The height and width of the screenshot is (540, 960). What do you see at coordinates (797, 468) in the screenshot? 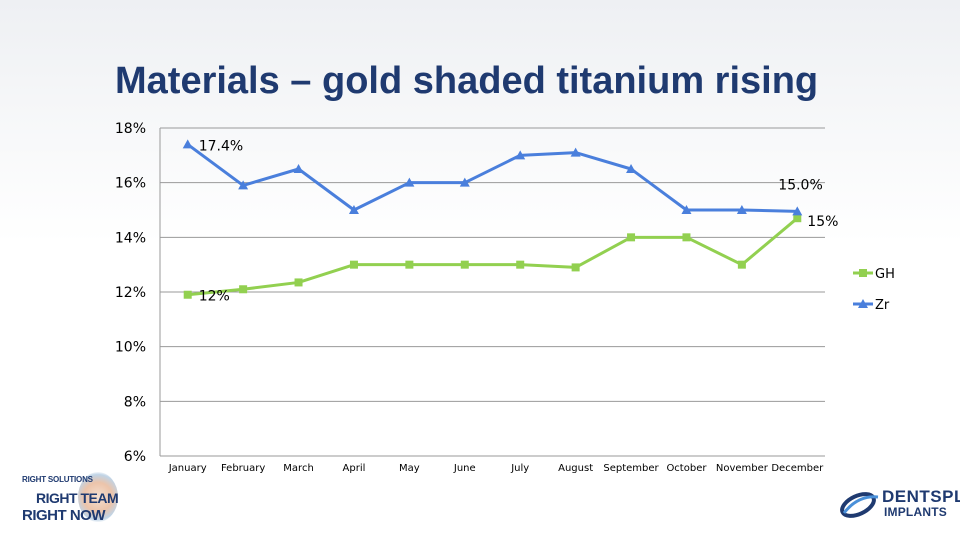
I see `x-tick-label: December` at bounding box center [797, 468].